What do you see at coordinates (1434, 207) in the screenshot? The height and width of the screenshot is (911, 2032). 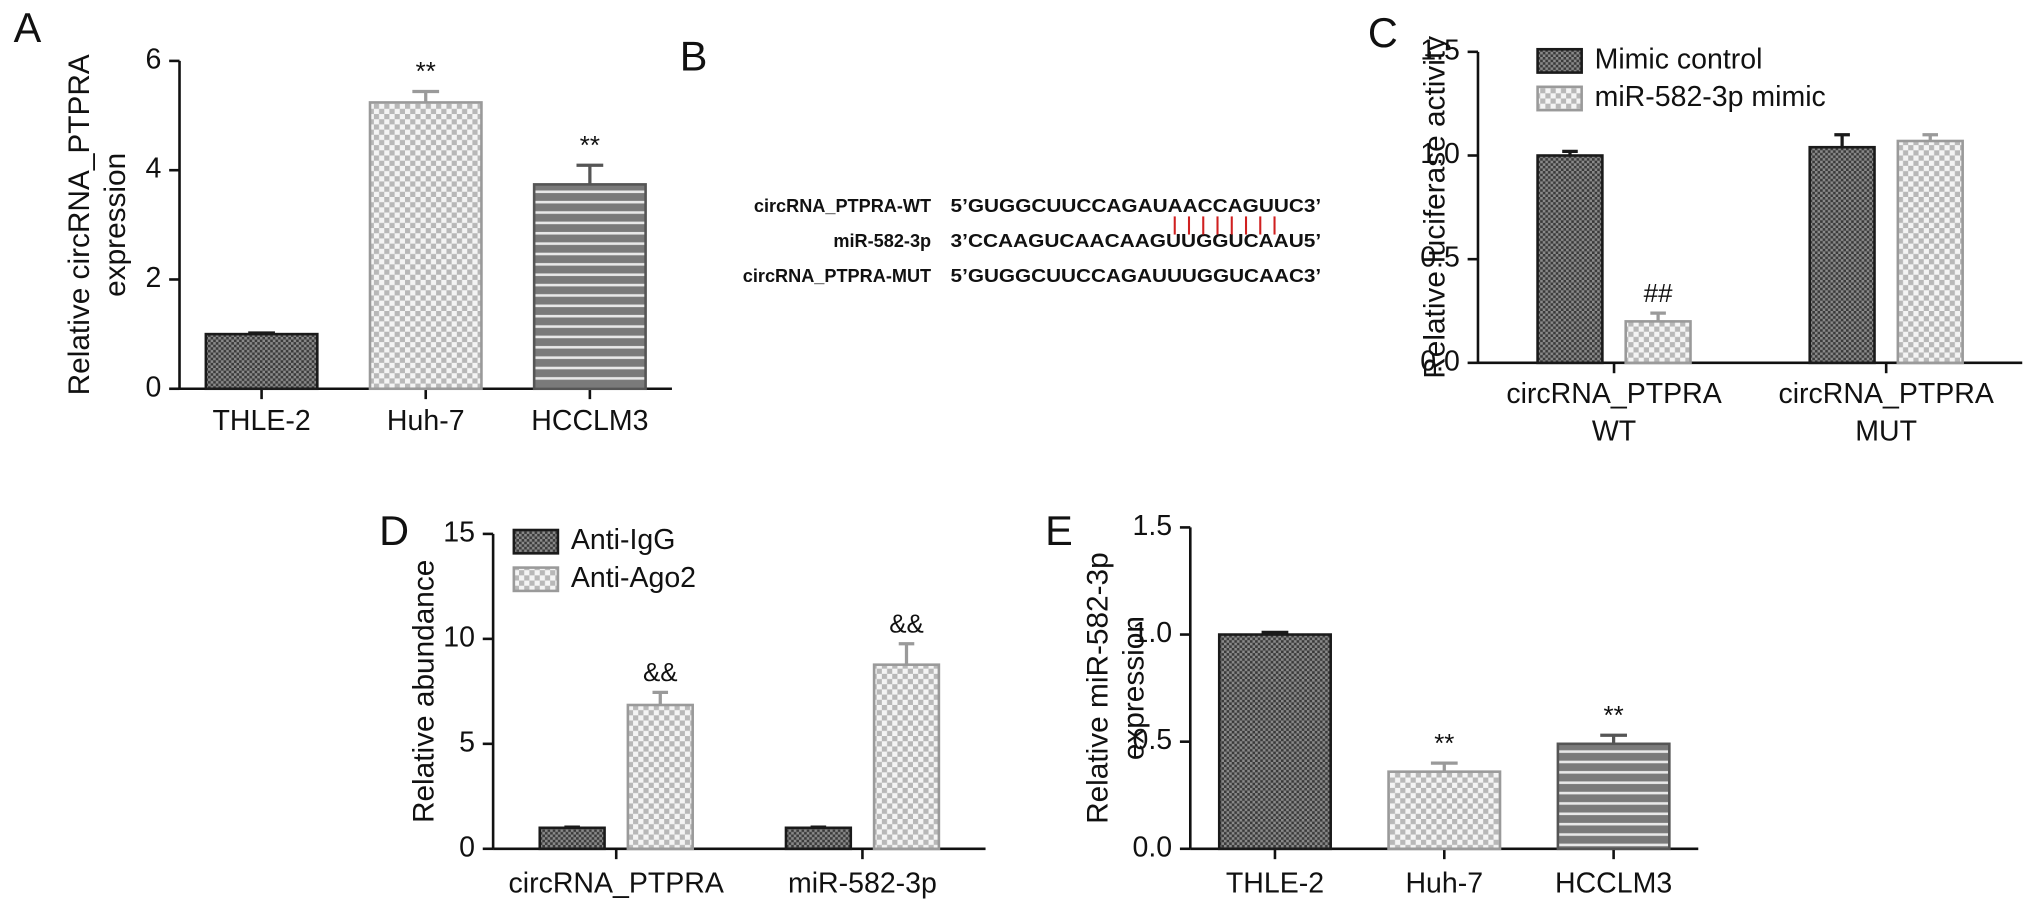 I see `y-axis-label: Relative luciferase activity` at bounding box center [1434, 207].